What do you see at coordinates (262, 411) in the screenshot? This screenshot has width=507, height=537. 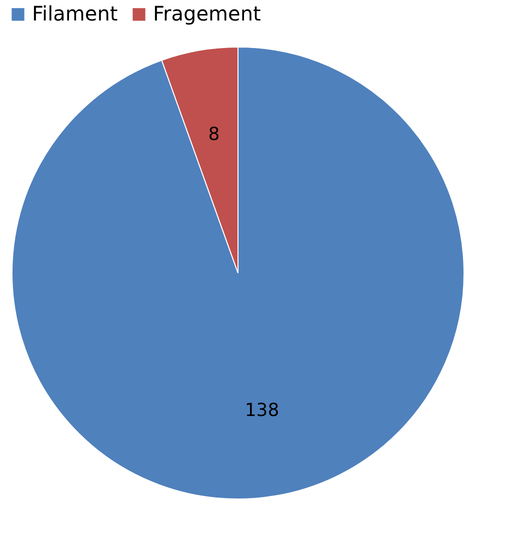 I see `data-label: 138` at bounding box center [262, 411].